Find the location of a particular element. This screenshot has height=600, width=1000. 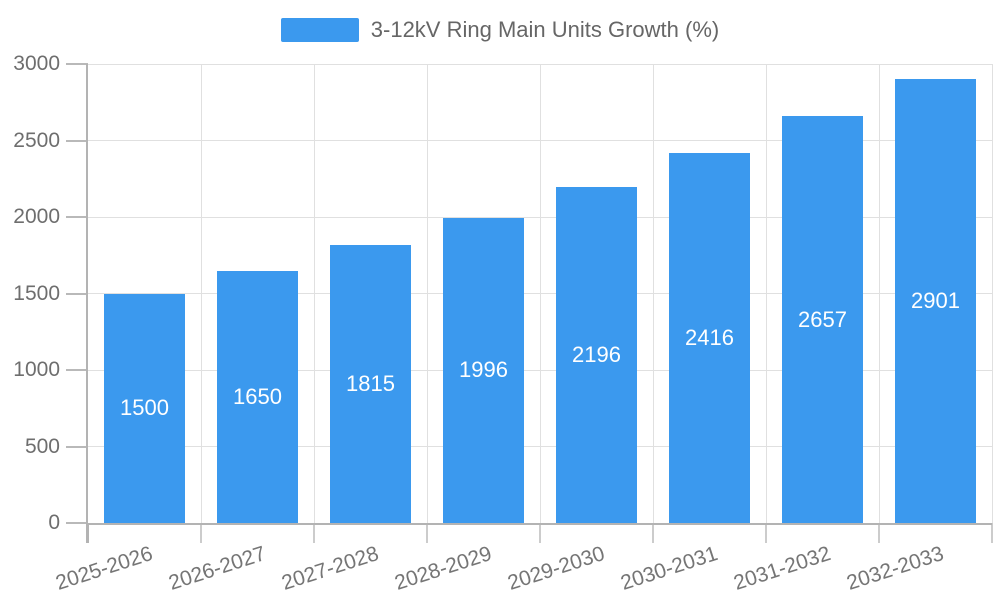

x-axis-label: 2028-2029 is located at coordinates (443, 568).